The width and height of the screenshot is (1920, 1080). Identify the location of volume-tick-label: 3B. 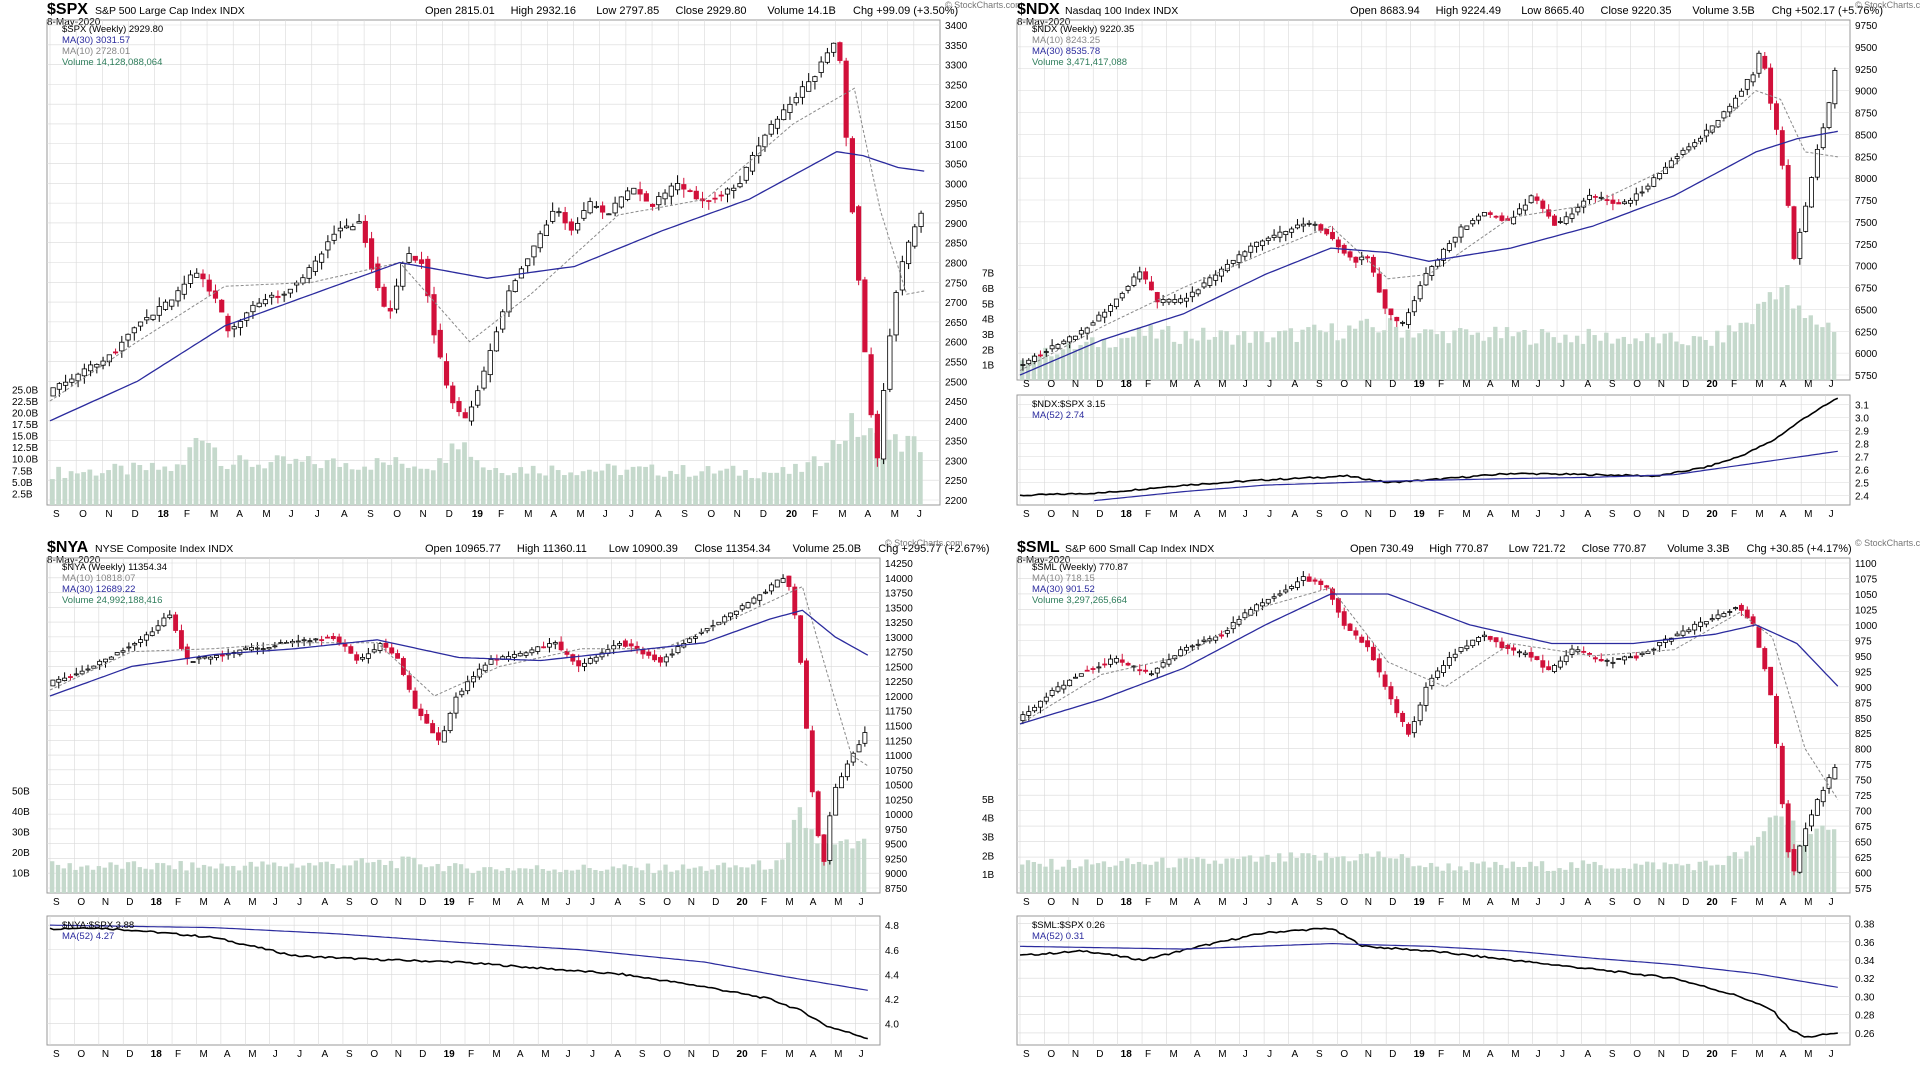
(988, 838).